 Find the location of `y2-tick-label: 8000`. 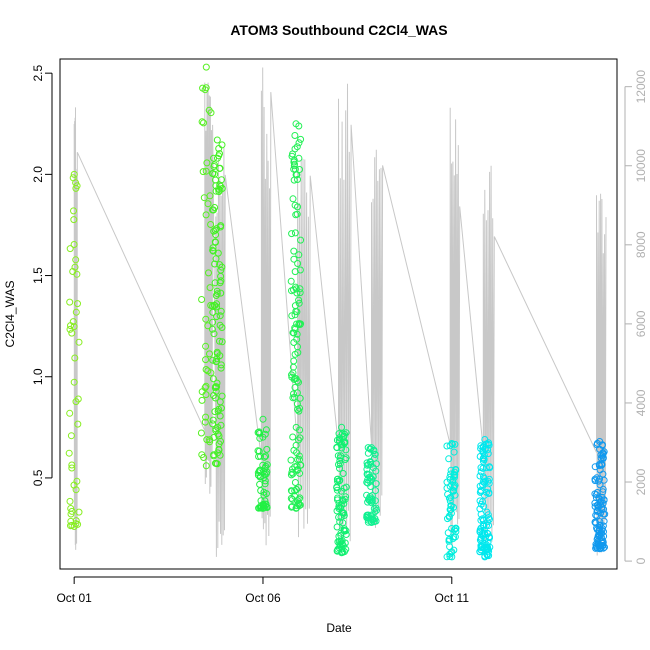

y2-tick-label: 8000 is located at coordinates (641, 244).